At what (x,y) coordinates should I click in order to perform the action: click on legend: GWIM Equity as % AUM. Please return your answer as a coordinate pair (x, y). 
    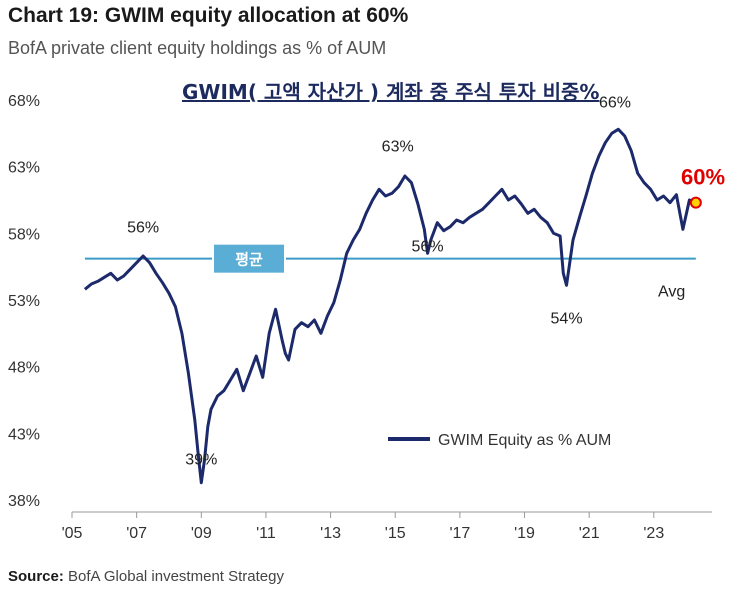
    Looking at the image, I should click on (499, 440).